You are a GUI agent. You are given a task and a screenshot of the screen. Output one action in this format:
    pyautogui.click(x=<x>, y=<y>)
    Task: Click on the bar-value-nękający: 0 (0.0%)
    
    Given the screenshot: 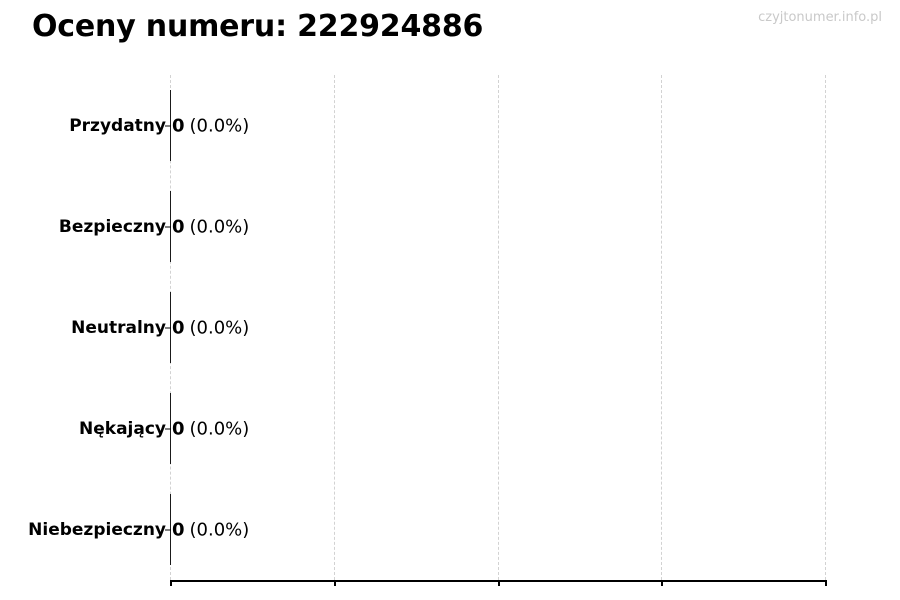 What is the action you would take?
    pyautogui.click(x=210, y=428)
    